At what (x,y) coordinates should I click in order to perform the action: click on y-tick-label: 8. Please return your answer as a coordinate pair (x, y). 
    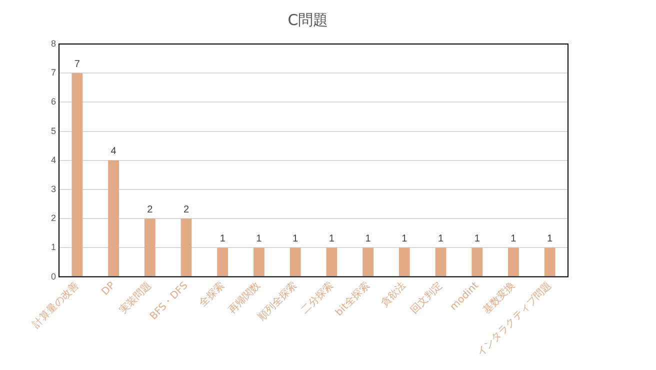
    Looking at the image, I should click on (53, 43).